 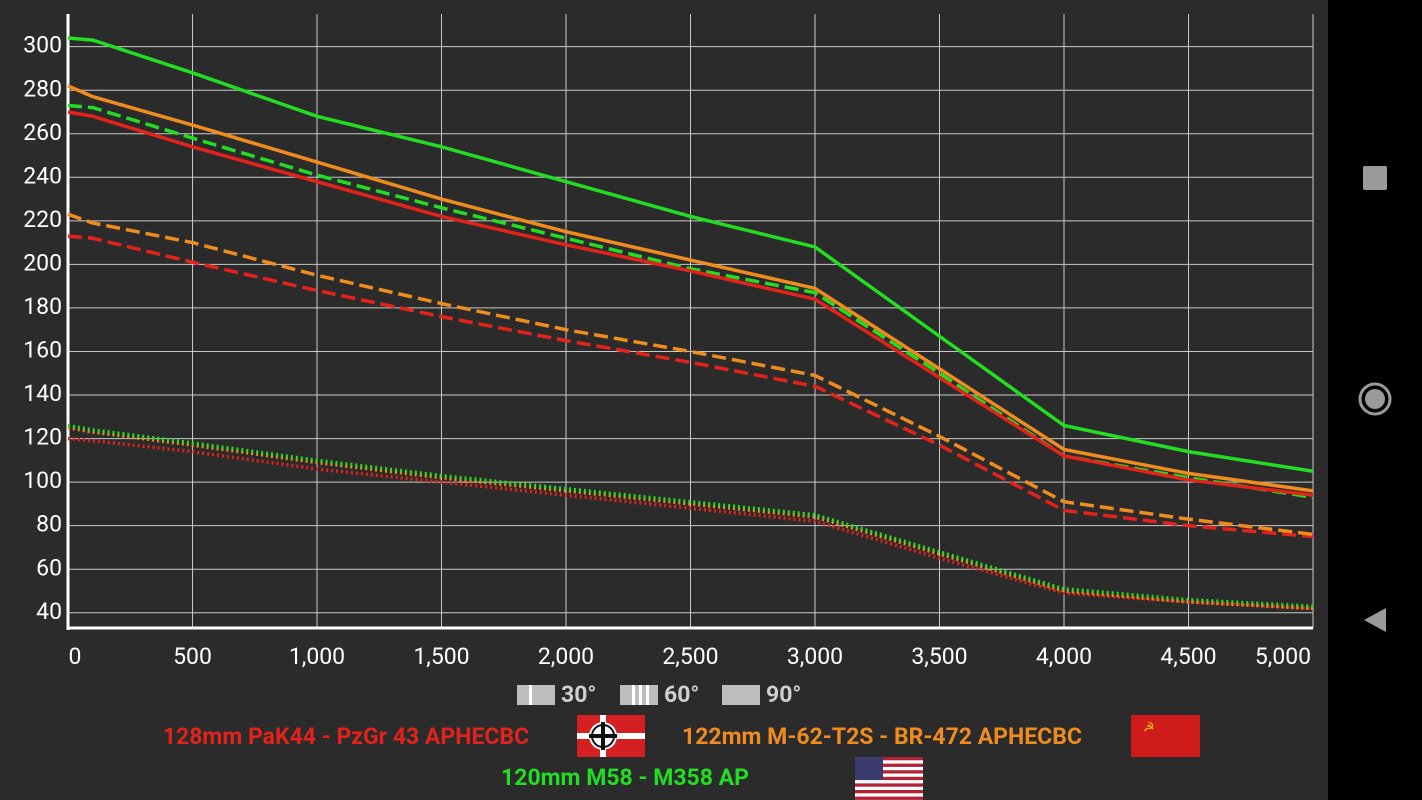 What do you see at coordinates (192, 656) in the screenshot?
I see `x-tick-label: 500` at bounding box center [192, 656].